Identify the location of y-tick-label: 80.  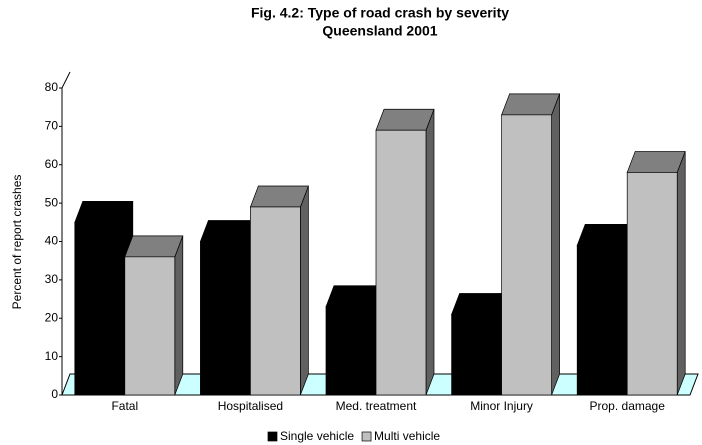
(52, 87).